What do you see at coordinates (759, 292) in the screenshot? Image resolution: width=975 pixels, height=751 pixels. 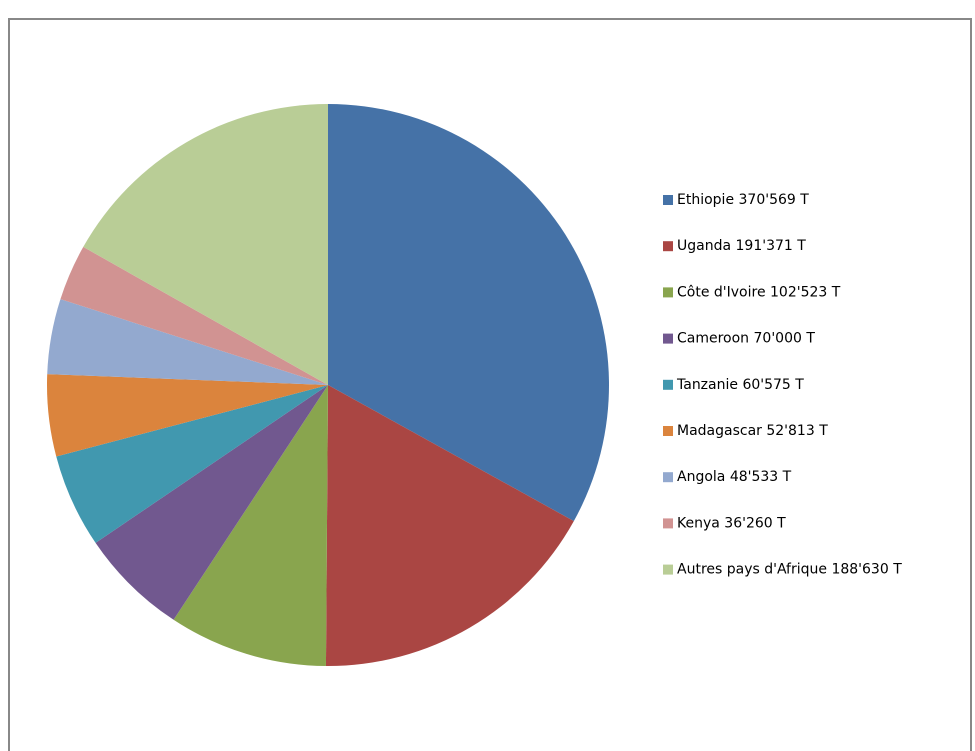 I see `legend-label: Côte d'Ivoire 102'523 T` at bounding box center [759, 292].